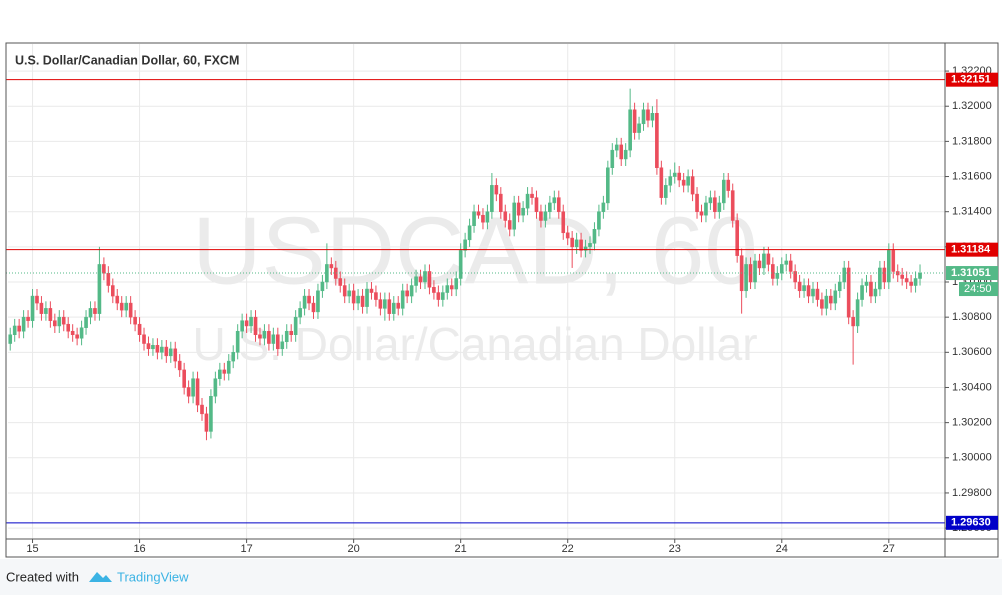 This screenshot has height=595, width=1002. What do you see at coordinates (354, 549) in the screenshot?
I see `x-tick-label: 20` at bounding box center [354, 549].